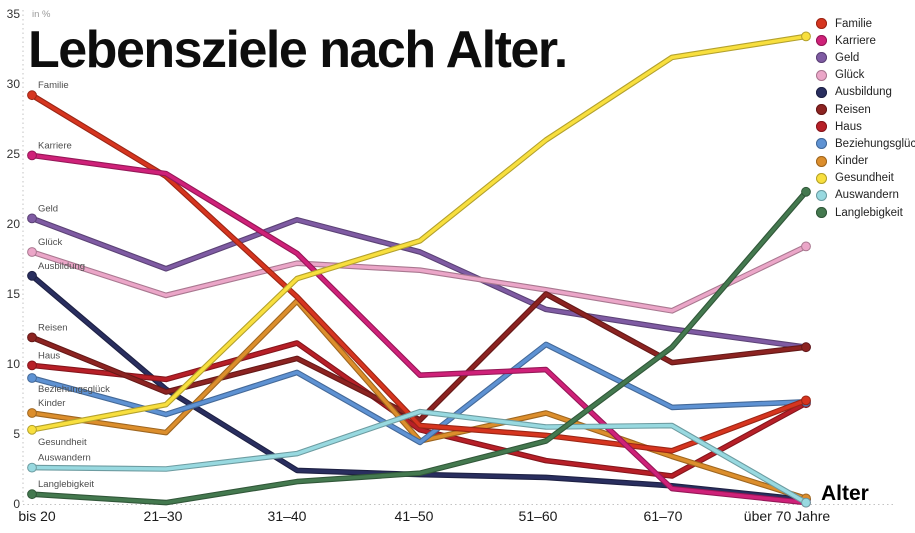 The width and height of the screenshot is (915, 533). What do you see at coordinates (66, 484) in the screenshot?
I see `series-start-label-langlebigkeit: Langlebigkeit` at bounding box center [66, 484].